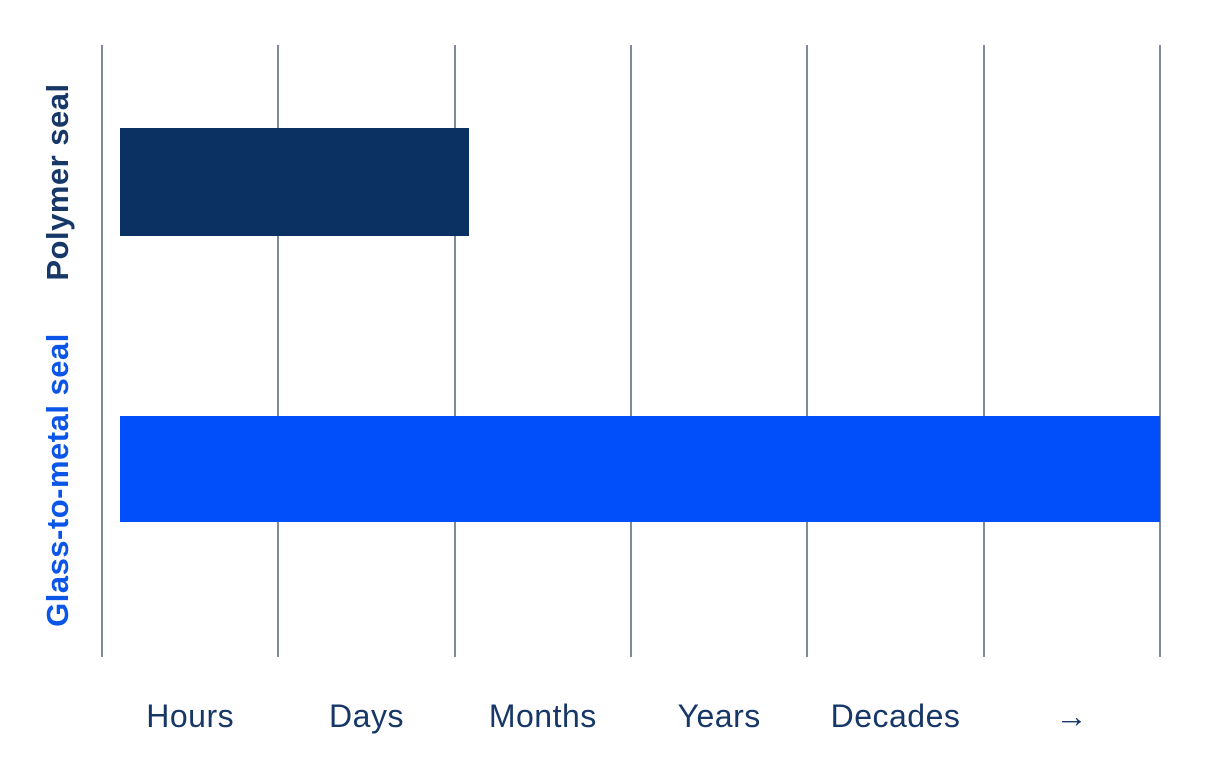  What do you see at coordinates (719, 715) in the screenshot?
I see `x-tick-years: Years` at bounding box center [719, 715].